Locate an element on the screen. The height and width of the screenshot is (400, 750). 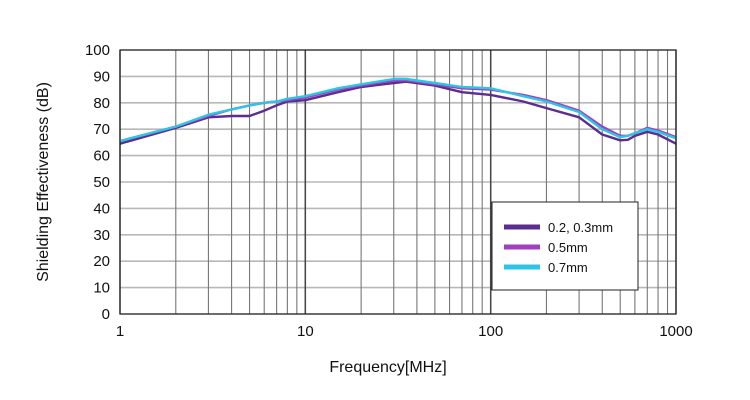
y-tick-label: 100 is located at coordinates (97, 50).